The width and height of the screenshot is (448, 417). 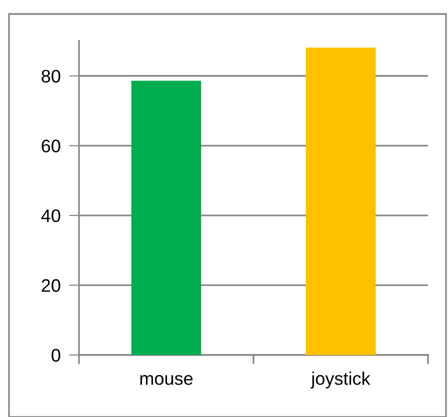 What do you see at coordinates (51, 76) in the screenshot?
I see `y-tick-label: 80` at bounding box center [51, 76].